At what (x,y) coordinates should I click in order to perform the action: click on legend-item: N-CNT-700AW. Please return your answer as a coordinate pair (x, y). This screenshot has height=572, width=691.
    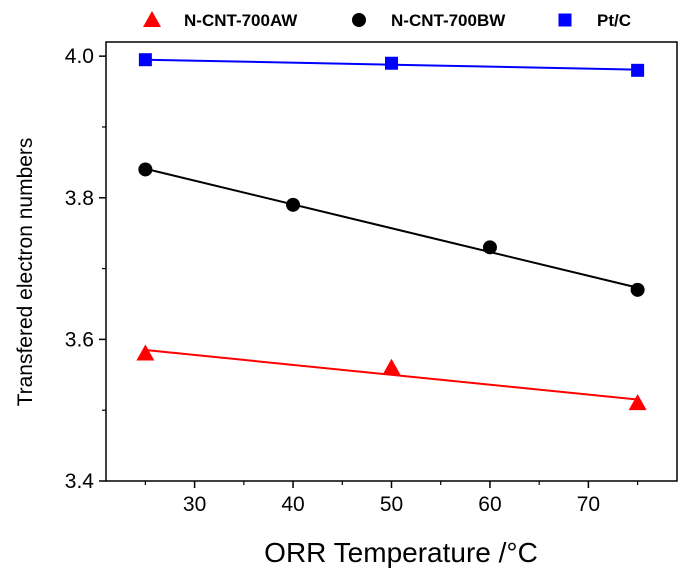
    Looking at the image, I should click on (220, 20).